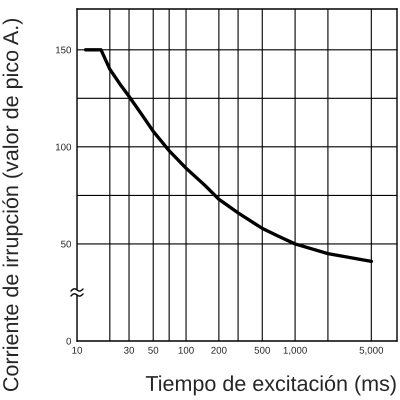 This screenshot has height=400, width=400. I want to click on y-tick-label: 100, so click(64, 147).